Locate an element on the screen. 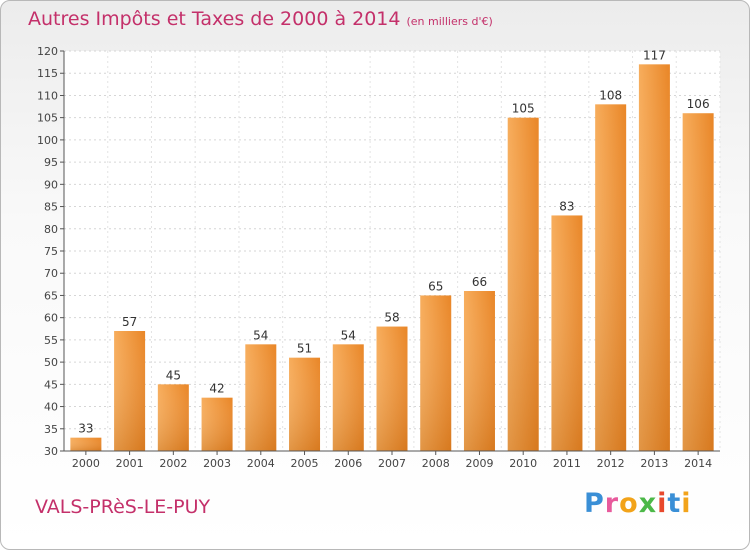 The width and height of the screenshot is (750, 550). y-tick-label: 45 is located at coordinates (51, 384).